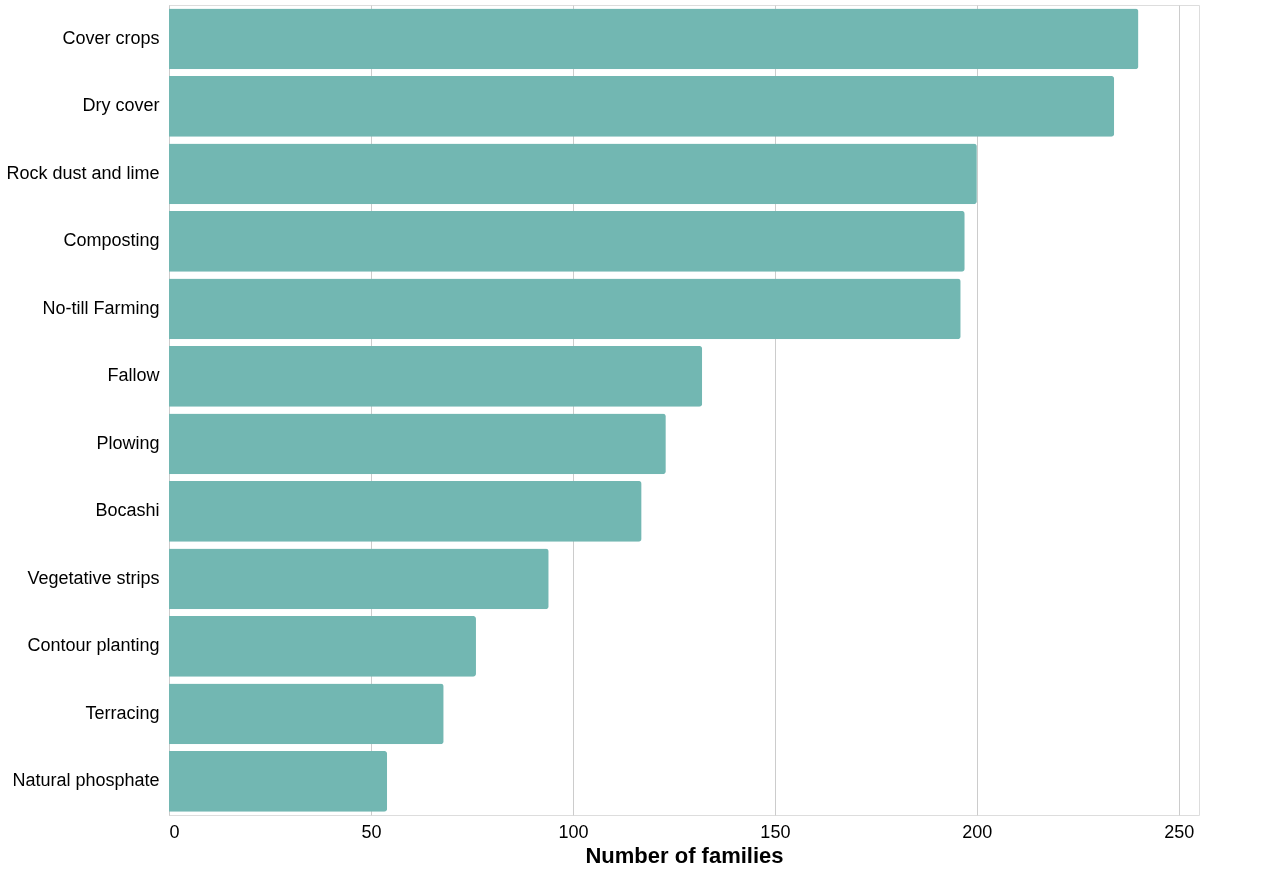 This screenshot has height=893, width=1276. What do you see at coordinates (93, 577) in the screenshot?
I see `y-tick-label: Vegetative strips` at bounding box center [93, 577].